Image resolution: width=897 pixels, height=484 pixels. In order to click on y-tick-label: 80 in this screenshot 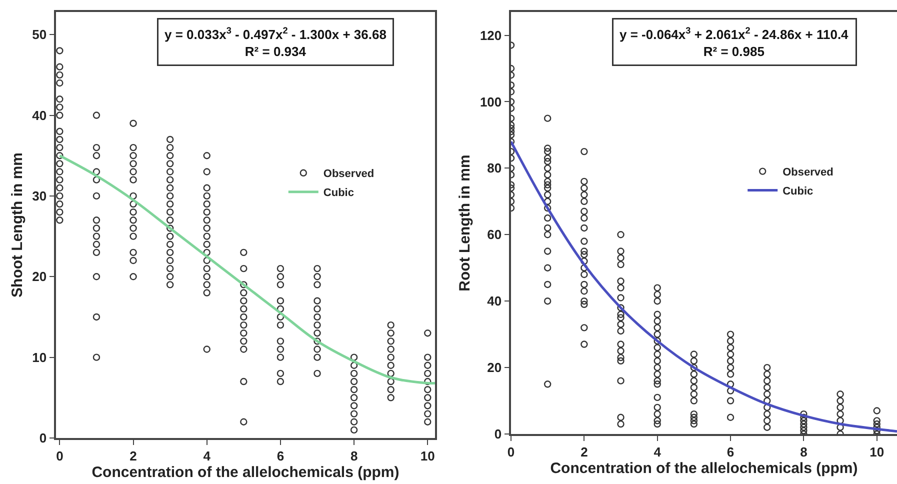, I will do `click(494, 168)`.